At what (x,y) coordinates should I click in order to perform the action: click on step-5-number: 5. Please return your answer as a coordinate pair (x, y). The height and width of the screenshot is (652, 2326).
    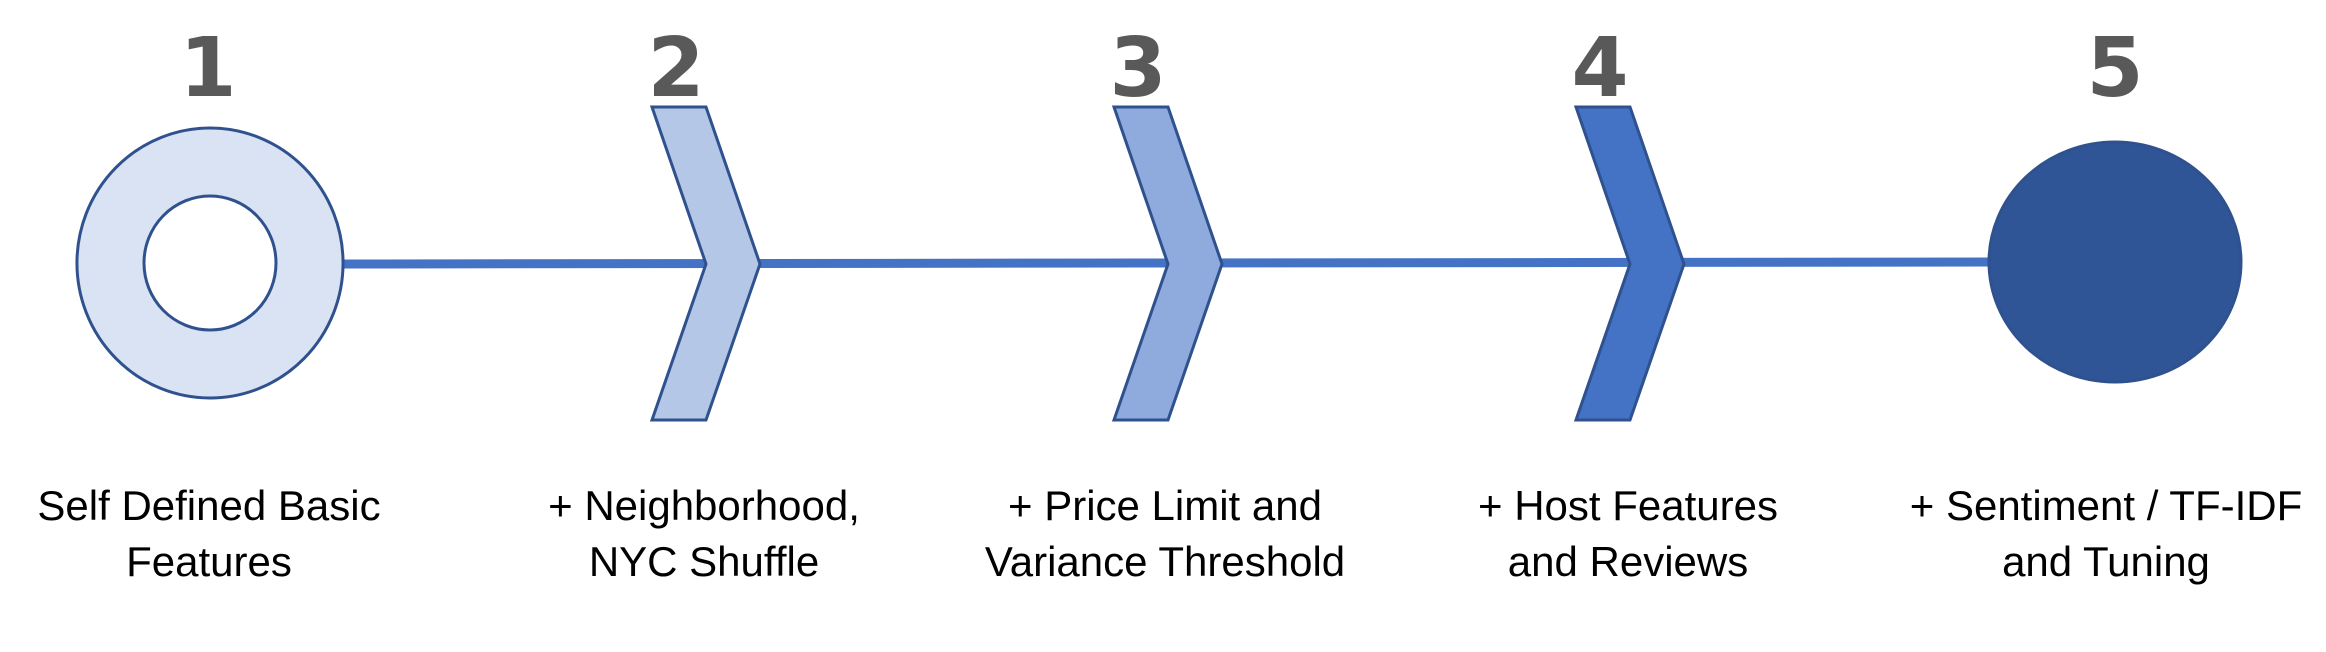
    Looking at the image, I should click on (2115, 68).